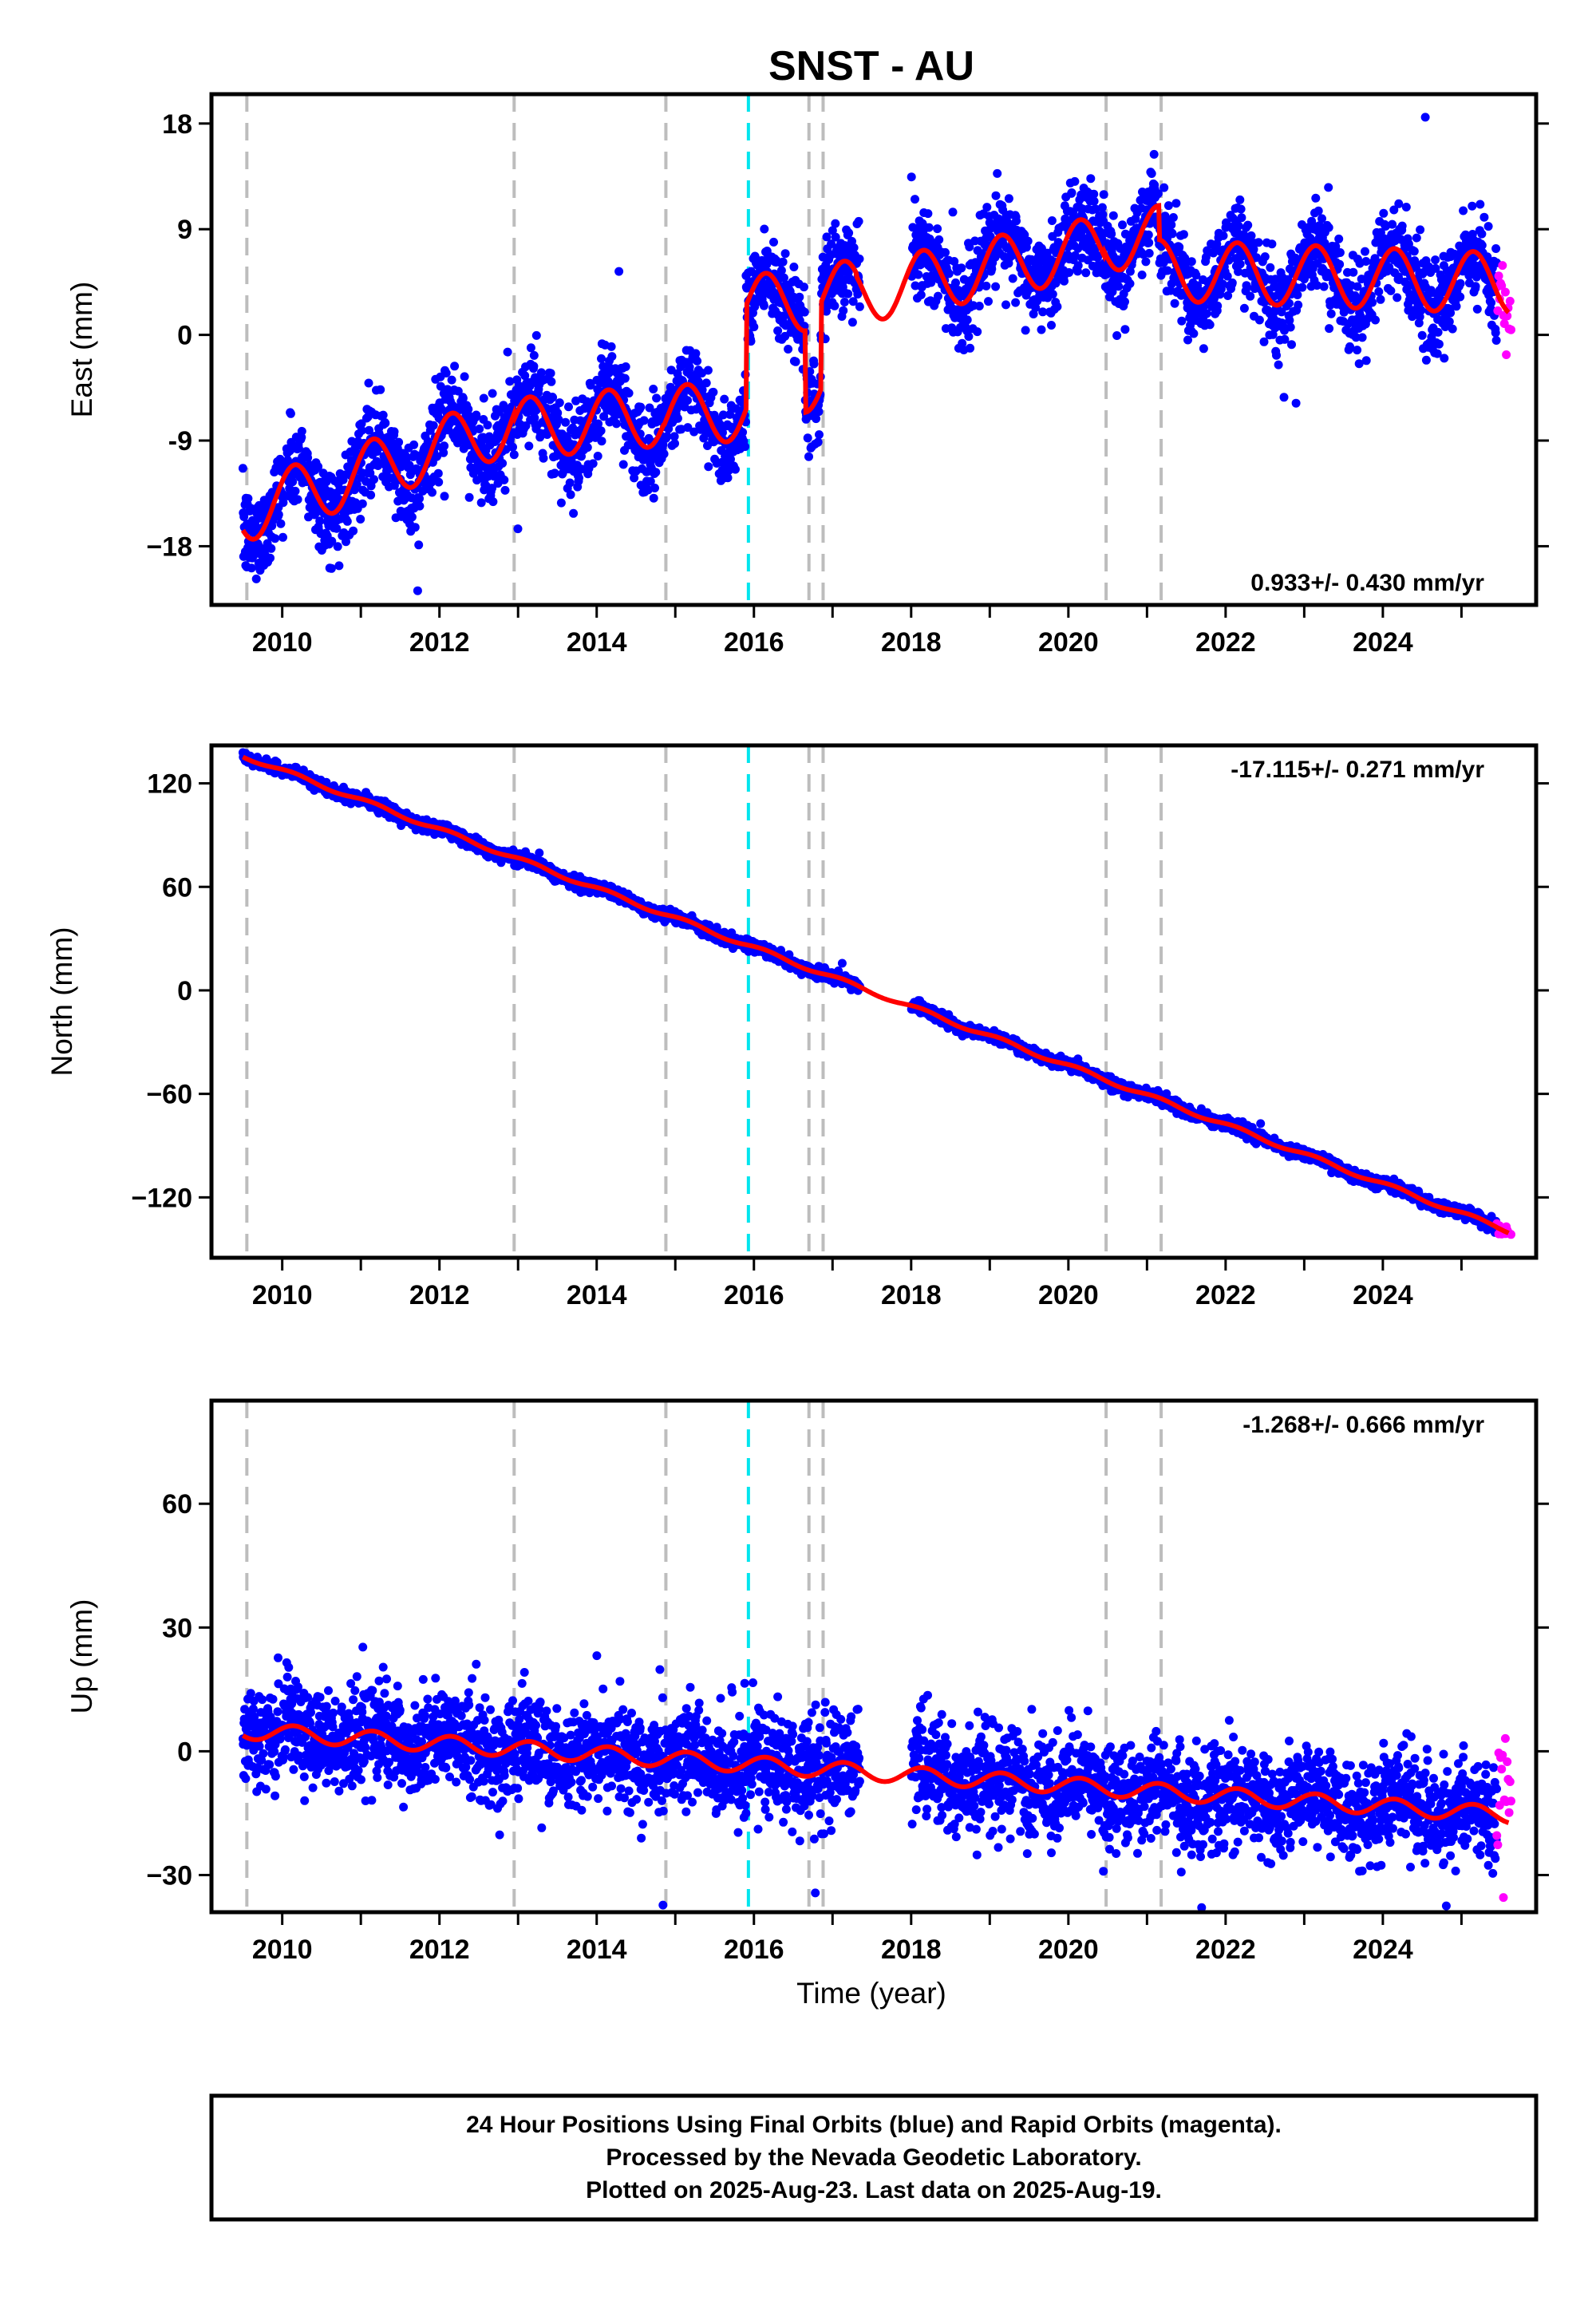 Image resolution: width=1596 pixels, height=2316 pixels. Describe the element at coordinates (1367, 583) in the screenshot. I see `rate-label: 0.933+/- 0.430 mm/yr` at that location.